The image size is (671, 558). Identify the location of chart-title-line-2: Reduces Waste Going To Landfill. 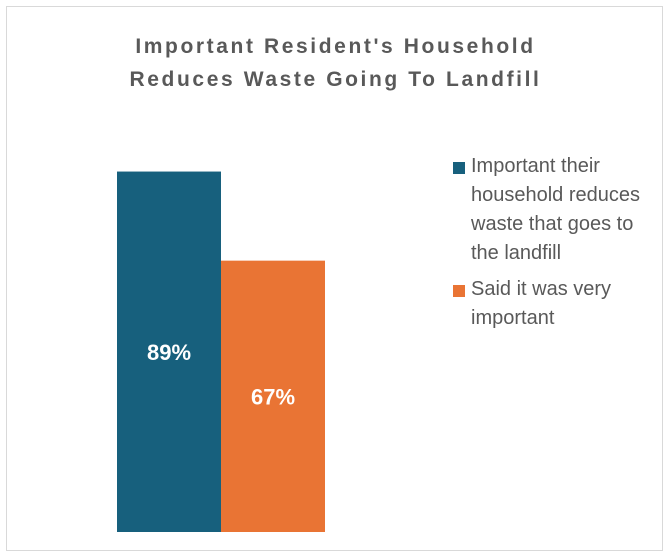
(335, 79).